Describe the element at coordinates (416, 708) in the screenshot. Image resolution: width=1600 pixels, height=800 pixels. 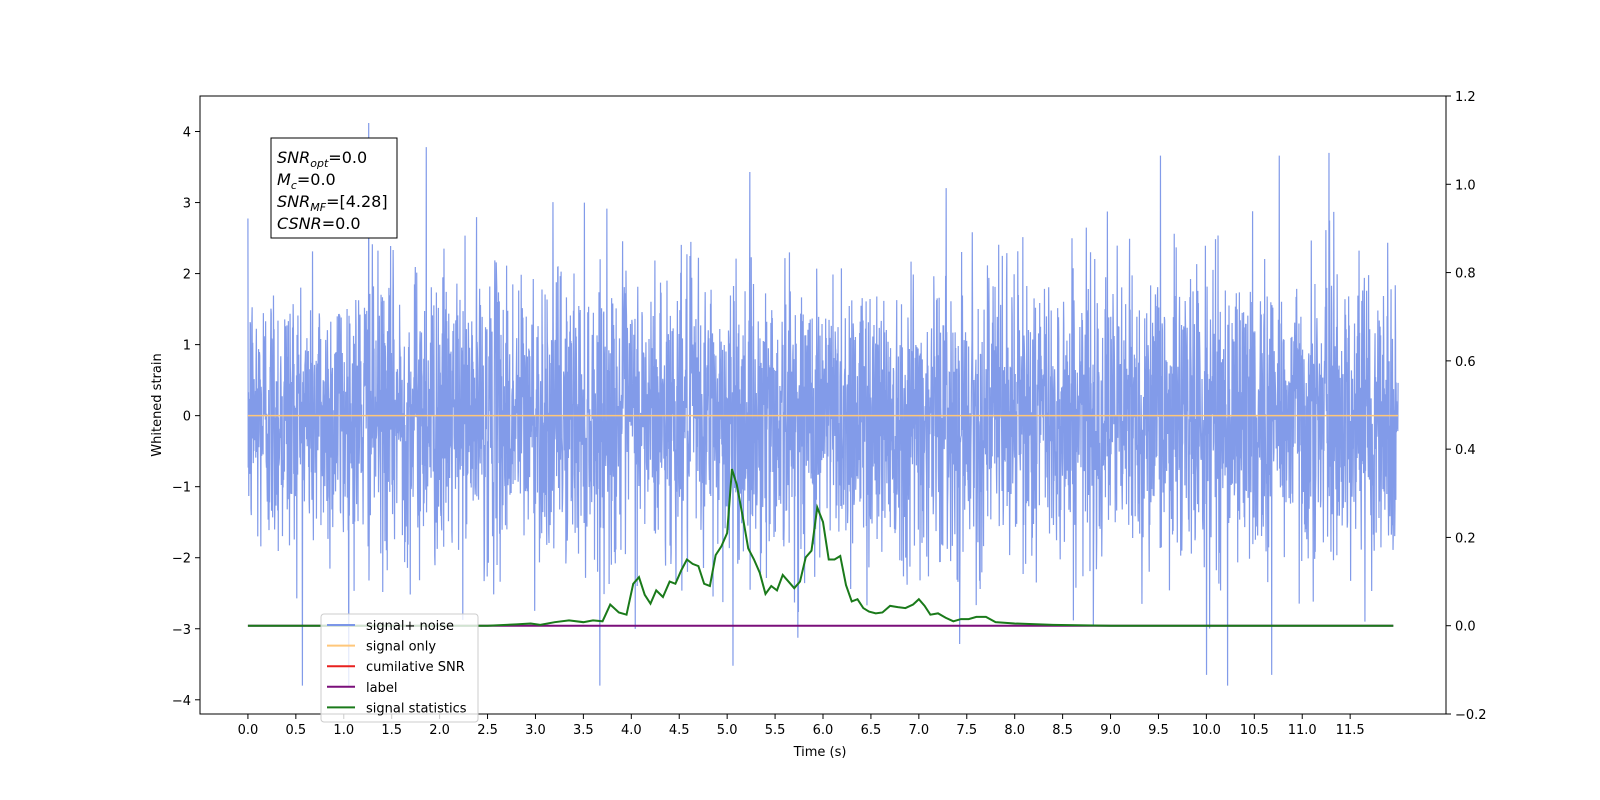
I see `legend-label: signal statistics` at that location.